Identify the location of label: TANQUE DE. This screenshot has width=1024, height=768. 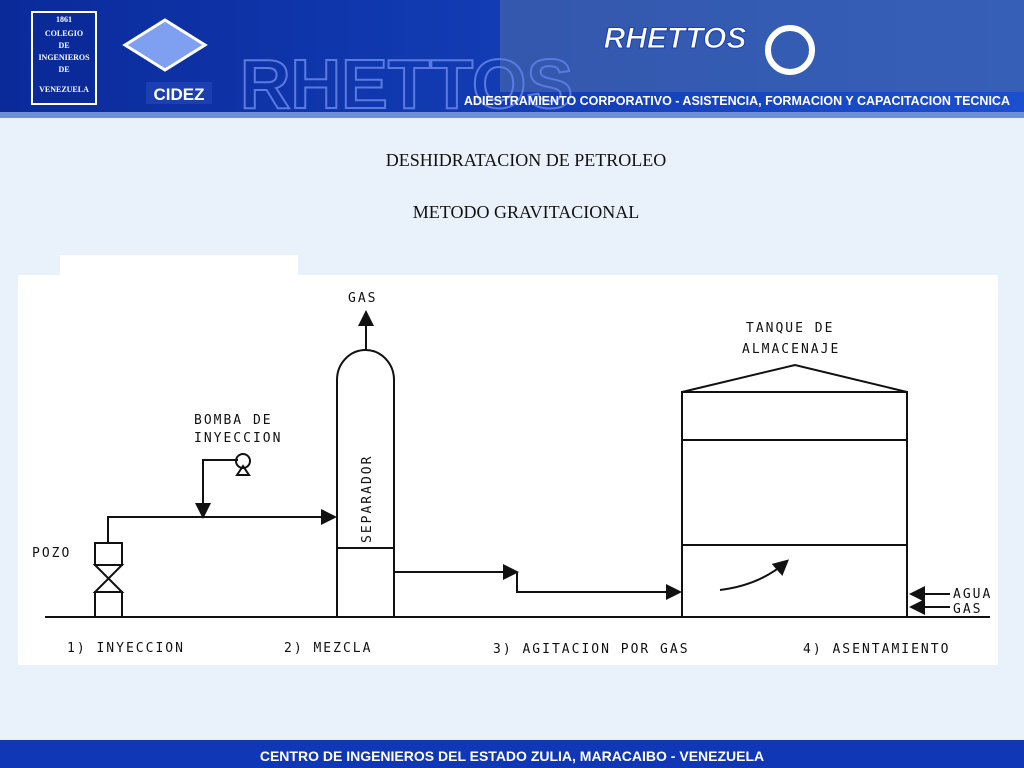
(790, 328).